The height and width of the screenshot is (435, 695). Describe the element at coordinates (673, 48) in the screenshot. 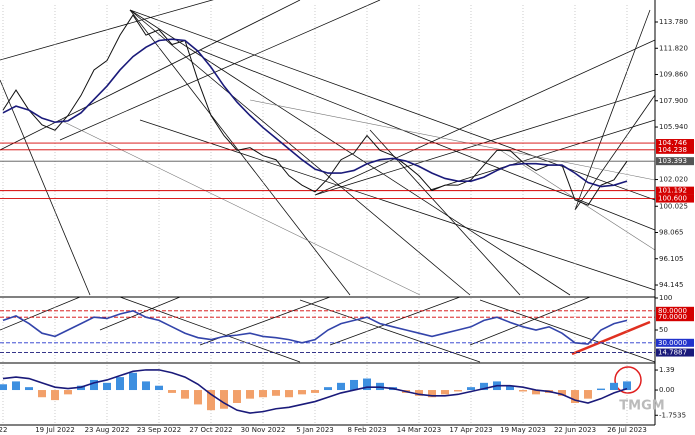

I see `y-tick-label: 111.820` at that location.